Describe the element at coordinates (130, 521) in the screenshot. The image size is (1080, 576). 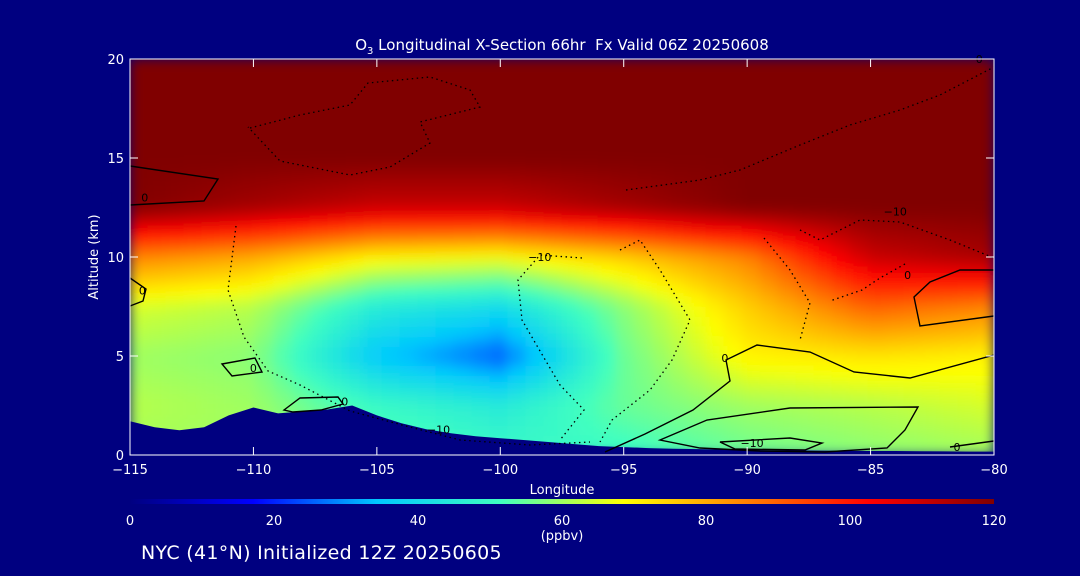
I see `colorbar-tick-label: 0` at that location.